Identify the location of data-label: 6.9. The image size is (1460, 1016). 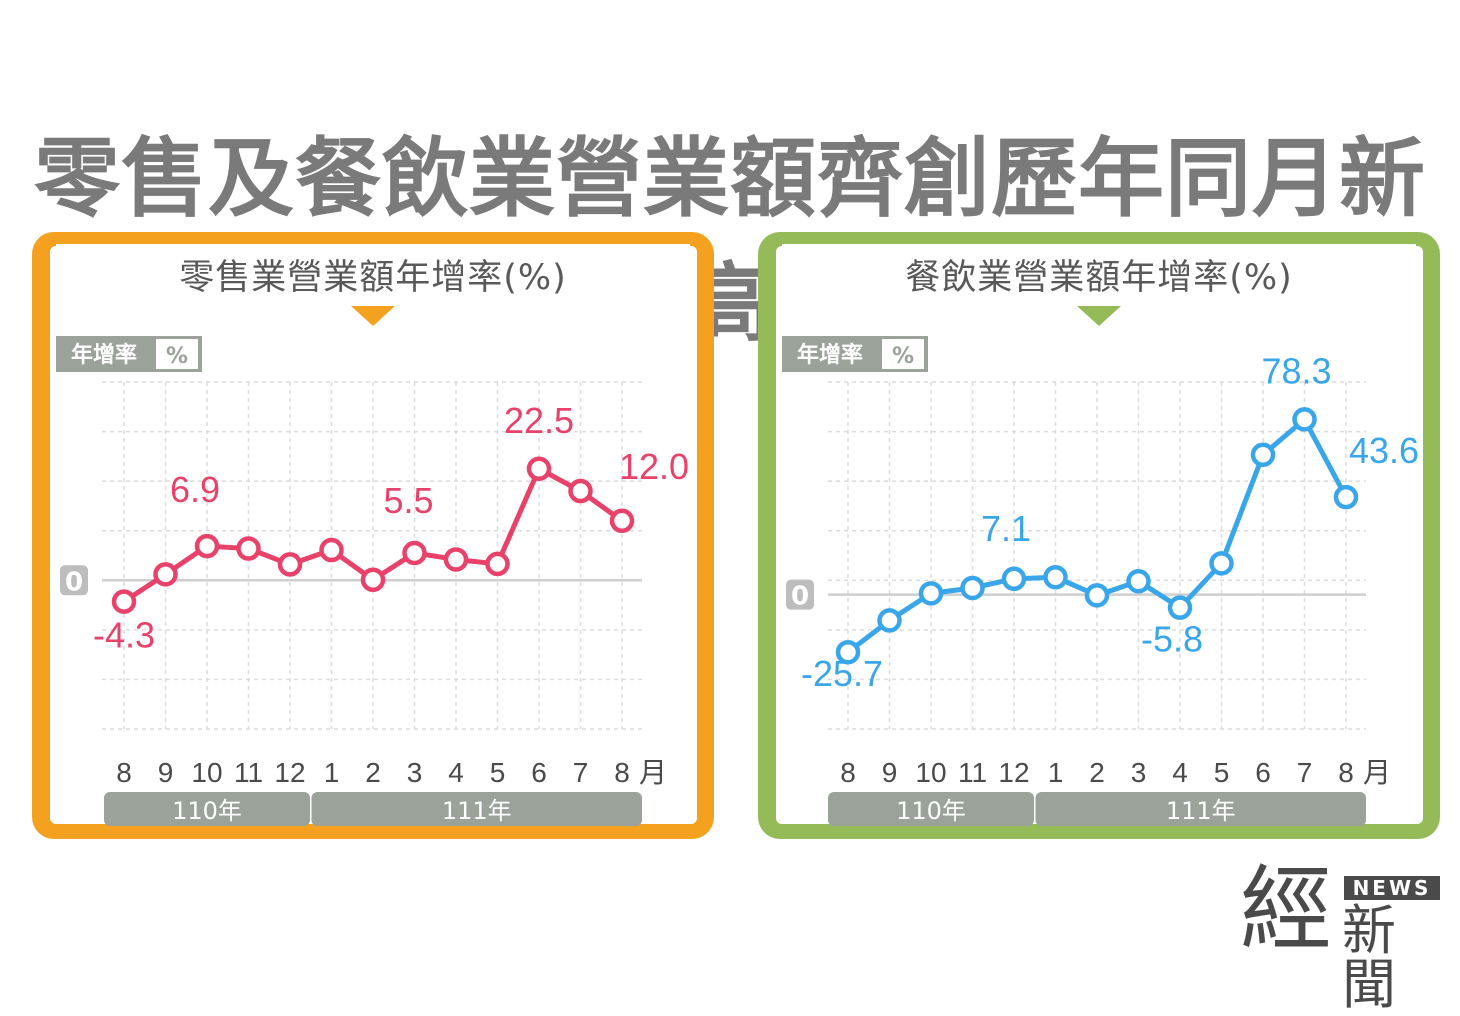
(195, 489).